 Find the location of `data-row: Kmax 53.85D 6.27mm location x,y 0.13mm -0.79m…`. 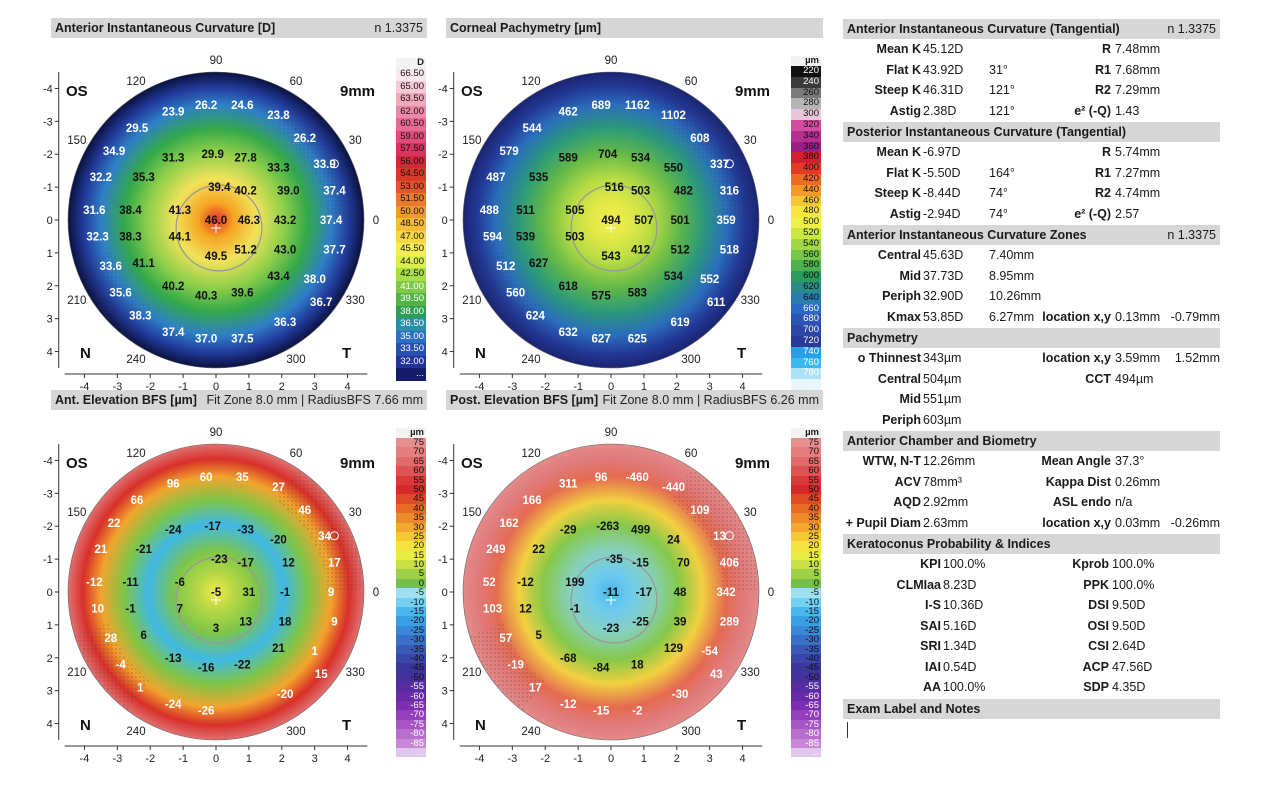

data-row: Kmax 53.85D 6.27mm location x,y 0.13mm -0.79m… is located at coordinates (1031, 317).